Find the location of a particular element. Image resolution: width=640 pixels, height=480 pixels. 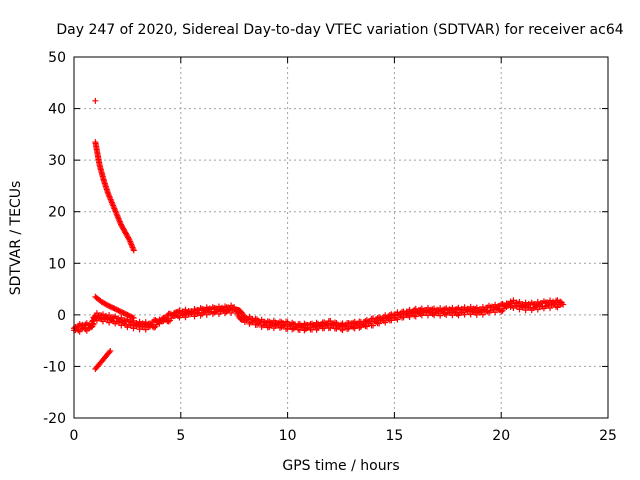

point-outlier is located at coordinates (95, 100).